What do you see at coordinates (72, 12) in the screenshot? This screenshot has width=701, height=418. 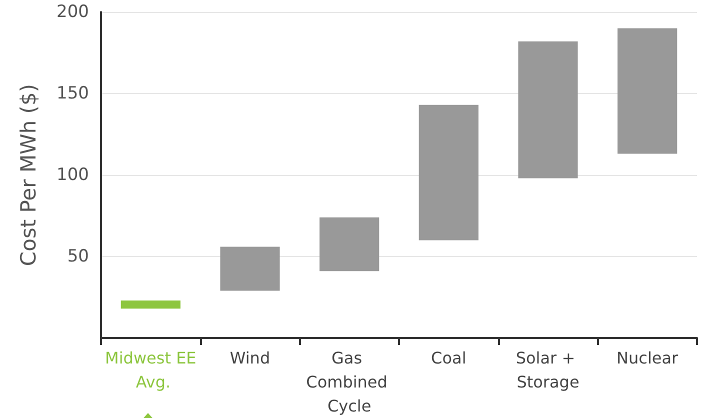 I see `y-tick-label: 200` at bounding box center [72, 12].